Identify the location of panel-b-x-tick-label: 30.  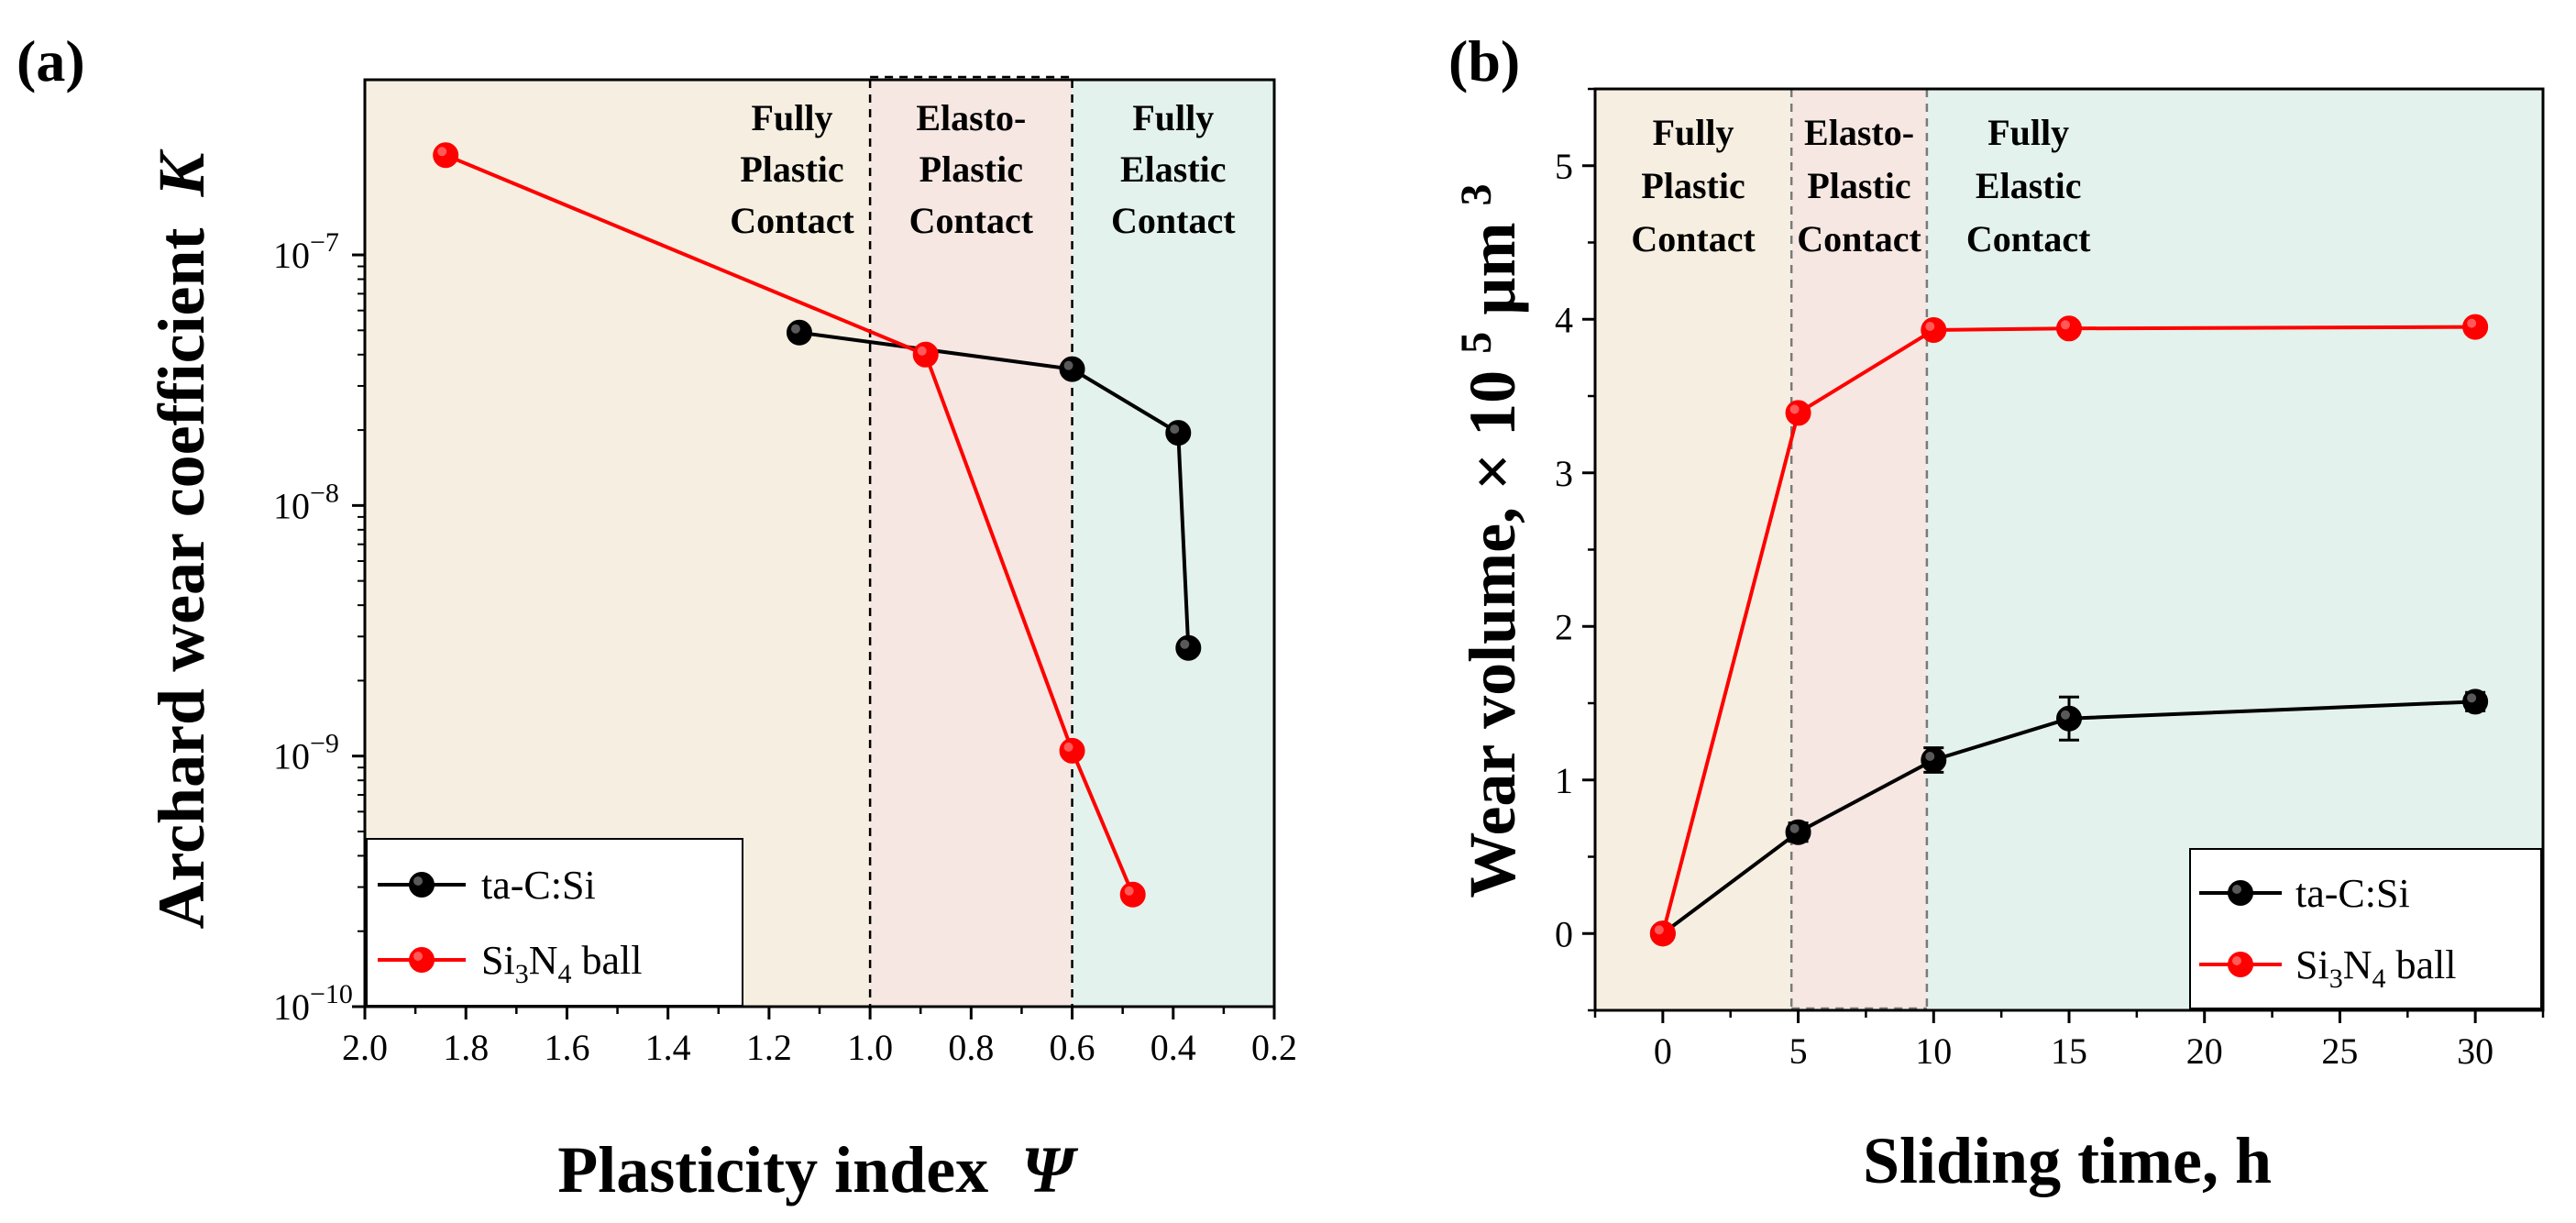
(2475, 1051).